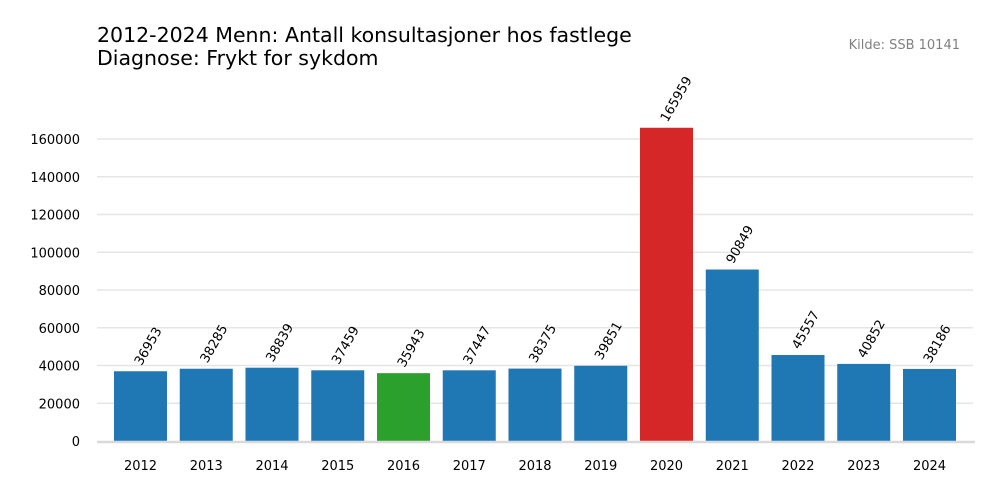 This screenshot has width=1000, height=500. Describe the element at coordinates (403, 407) in the screenshot. I see `bar-2016` at that location.